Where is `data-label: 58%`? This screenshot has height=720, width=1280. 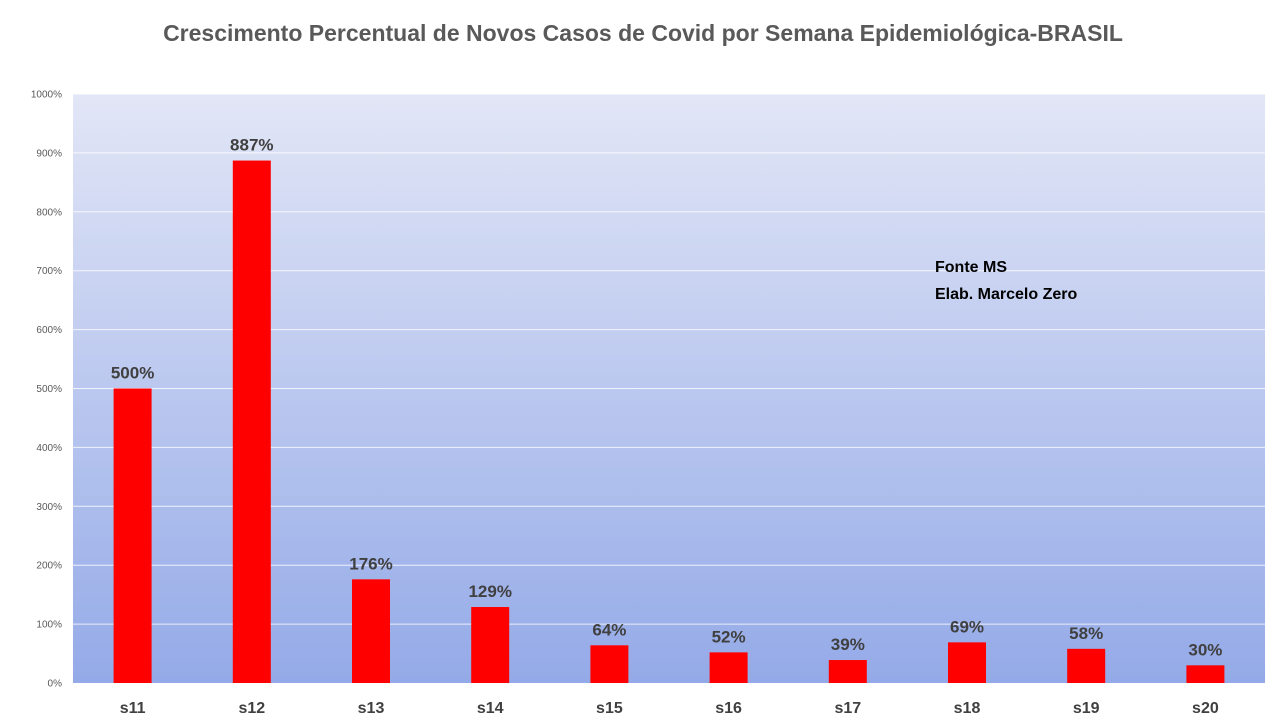 data-label: 58% is located at coordinates (1086, 633).